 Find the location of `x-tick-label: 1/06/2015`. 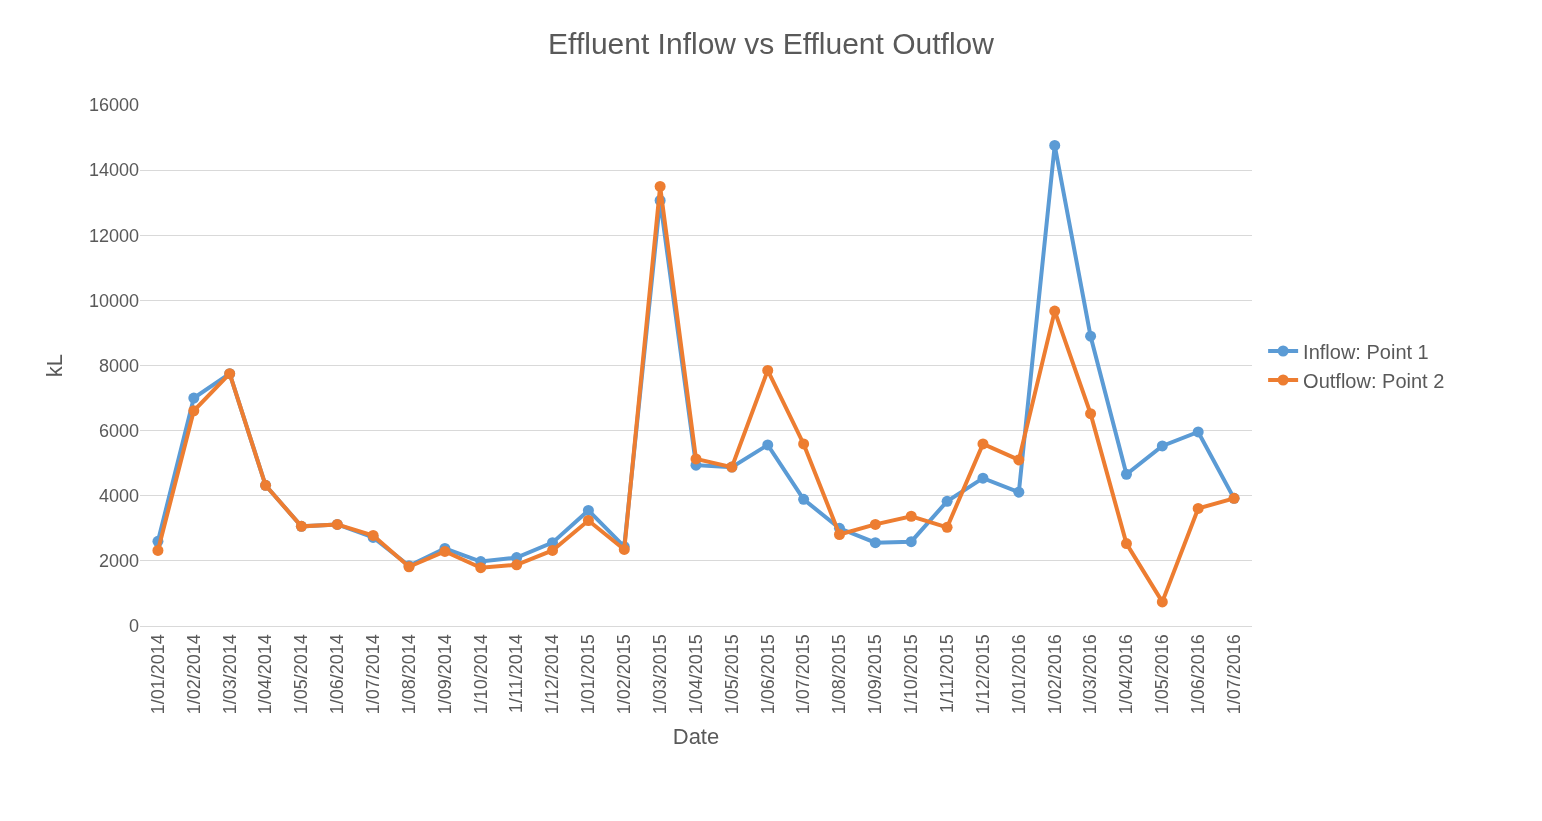

x-tick-label: 1/06/2015 is located at coordinates (767, 674).